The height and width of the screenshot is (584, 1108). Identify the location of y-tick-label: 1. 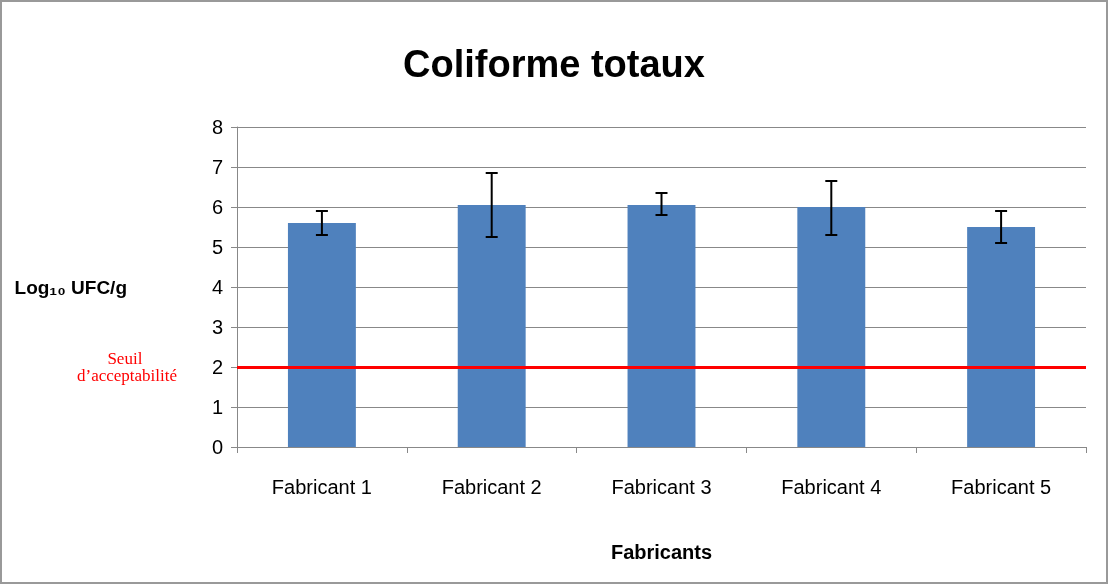
(217, 407).